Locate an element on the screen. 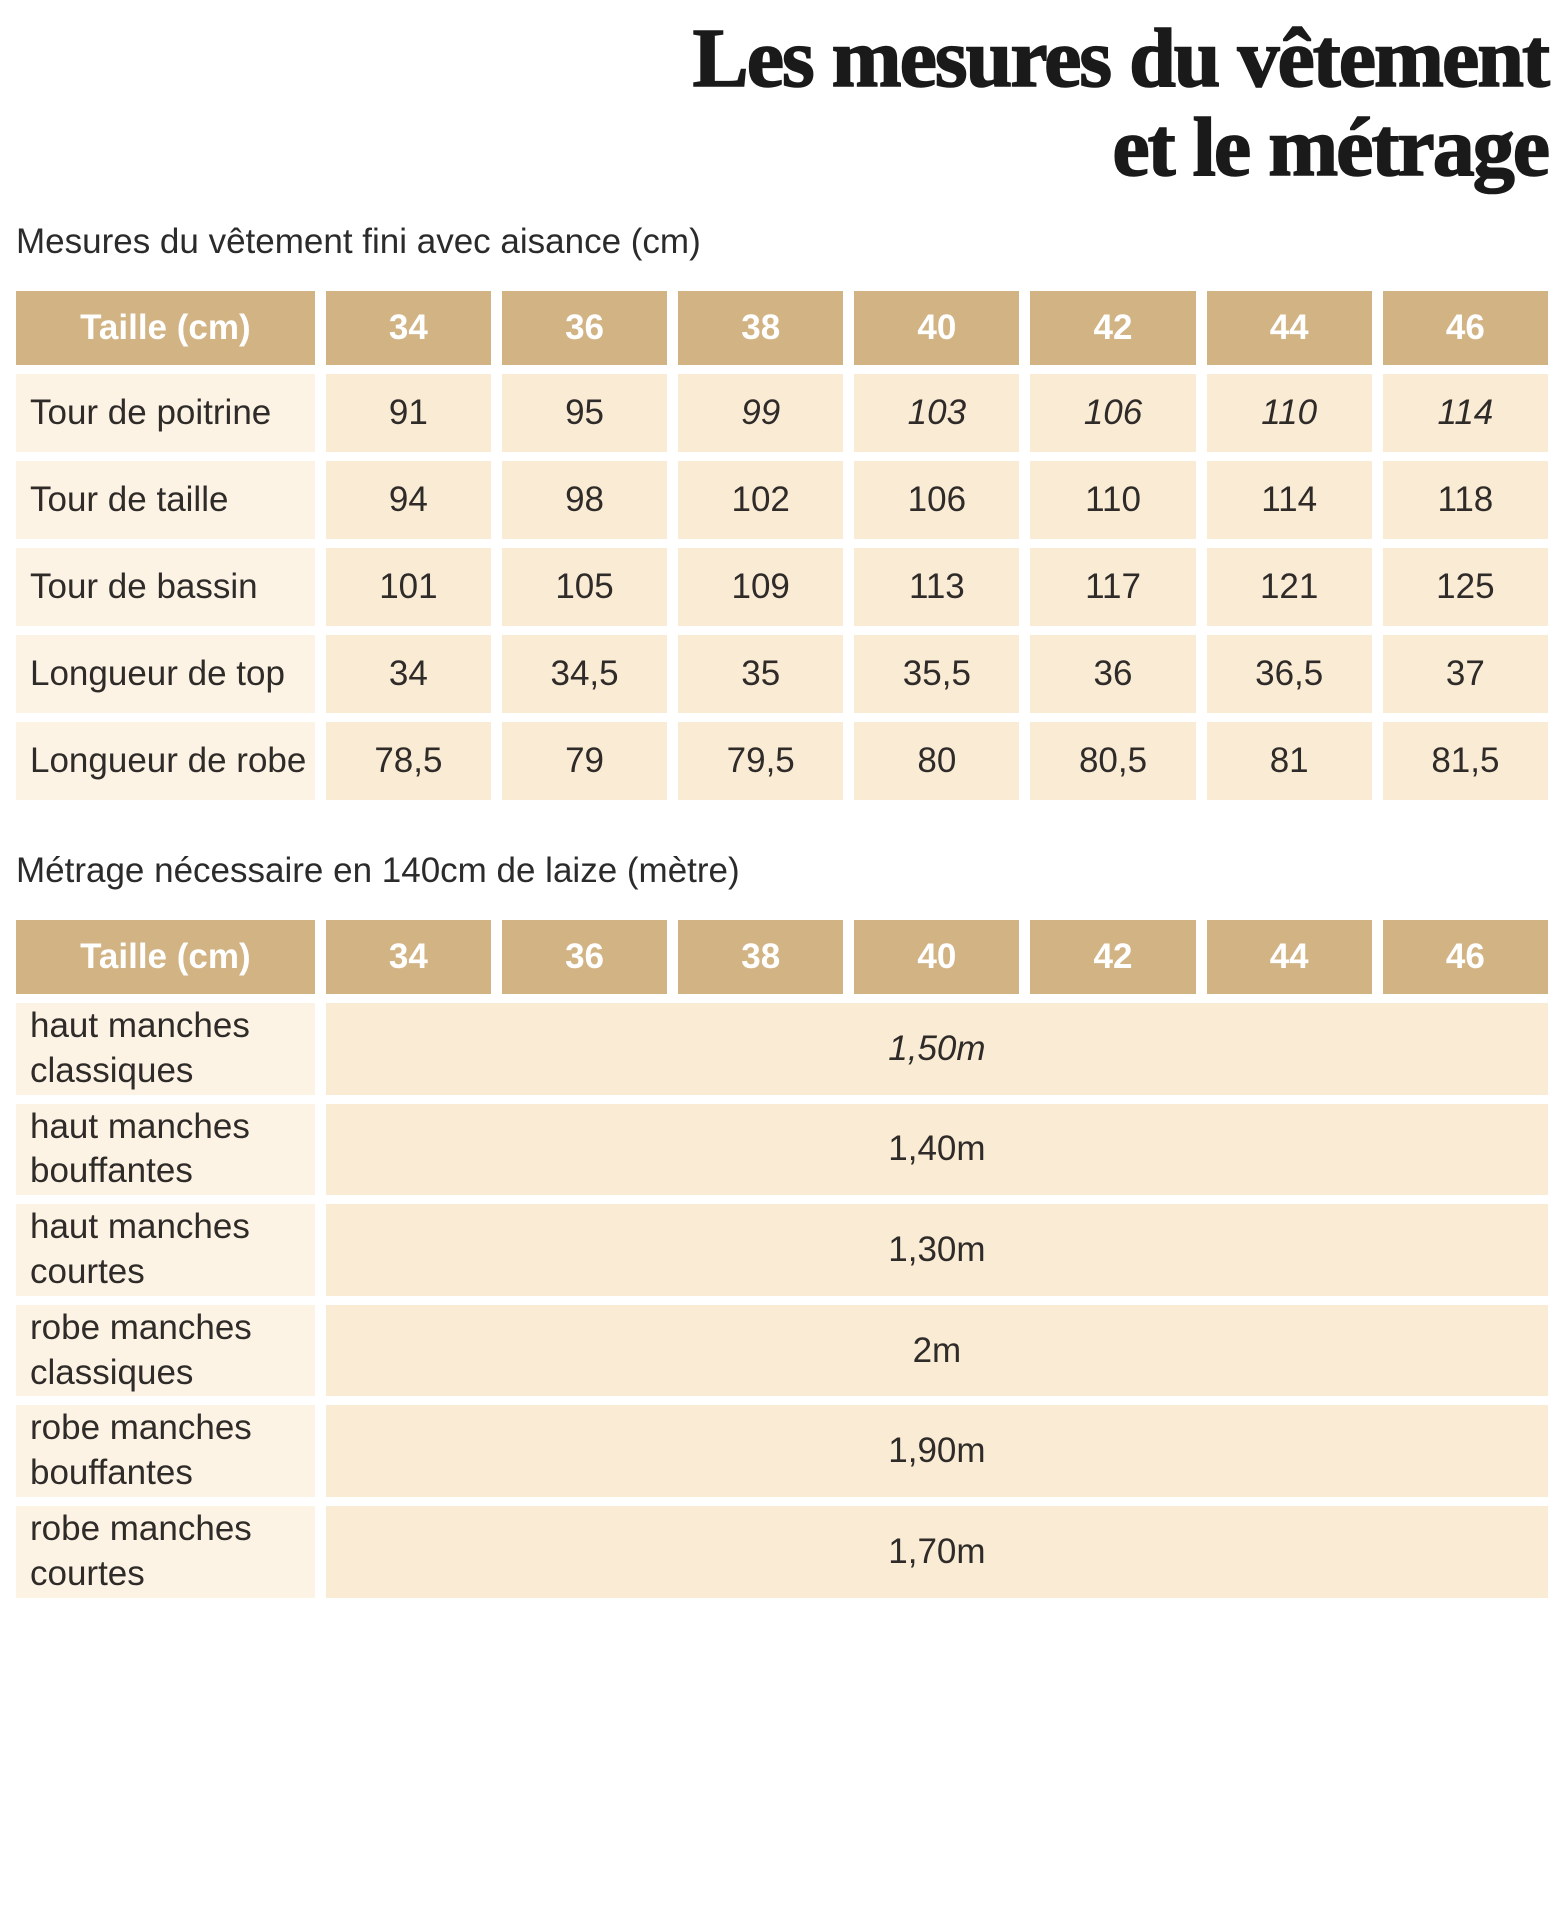  measurement-value: 103 is located at coordinates (937, 413).